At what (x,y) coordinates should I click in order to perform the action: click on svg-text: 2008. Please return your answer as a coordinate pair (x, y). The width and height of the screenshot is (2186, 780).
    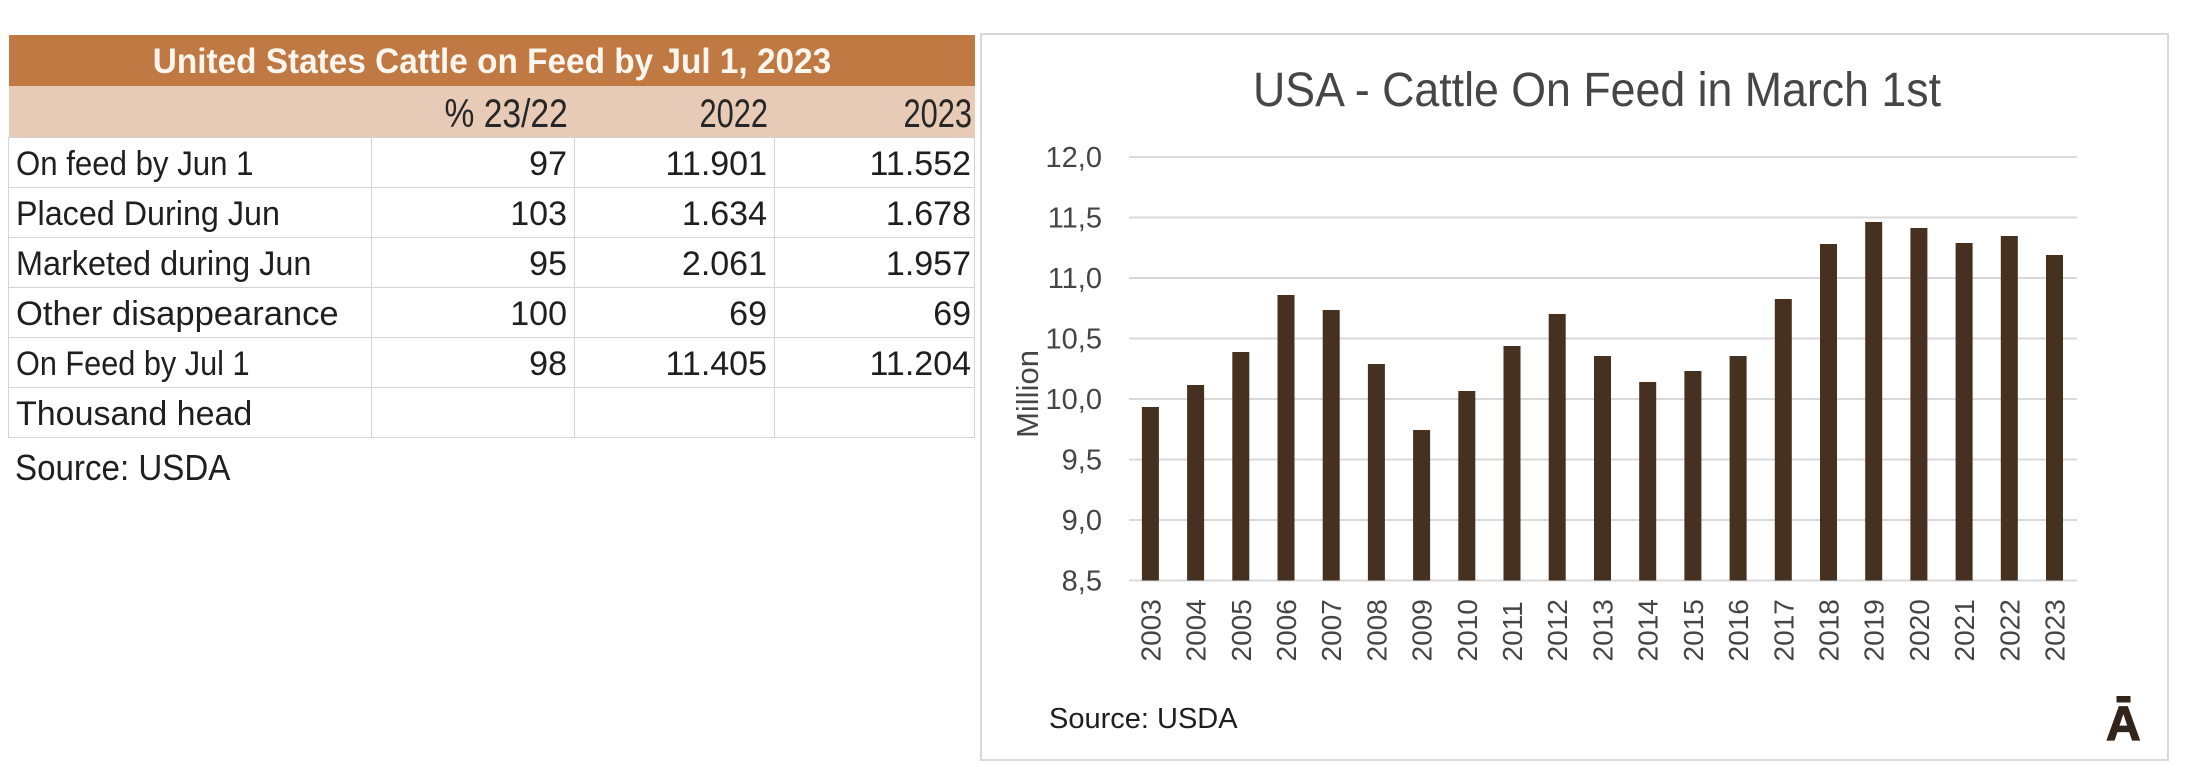
    Looking at the image, I should click on (1376, 630).